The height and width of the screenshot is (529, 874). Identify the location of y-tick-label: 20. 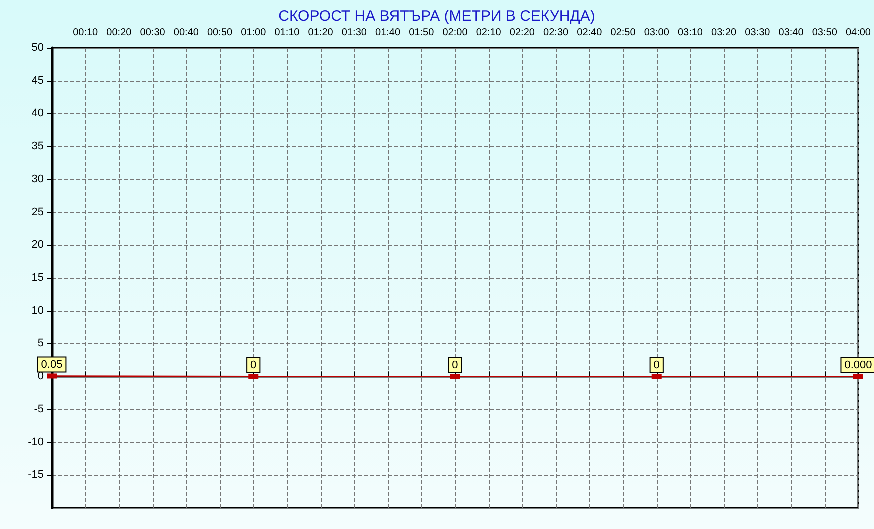
(38, 245).